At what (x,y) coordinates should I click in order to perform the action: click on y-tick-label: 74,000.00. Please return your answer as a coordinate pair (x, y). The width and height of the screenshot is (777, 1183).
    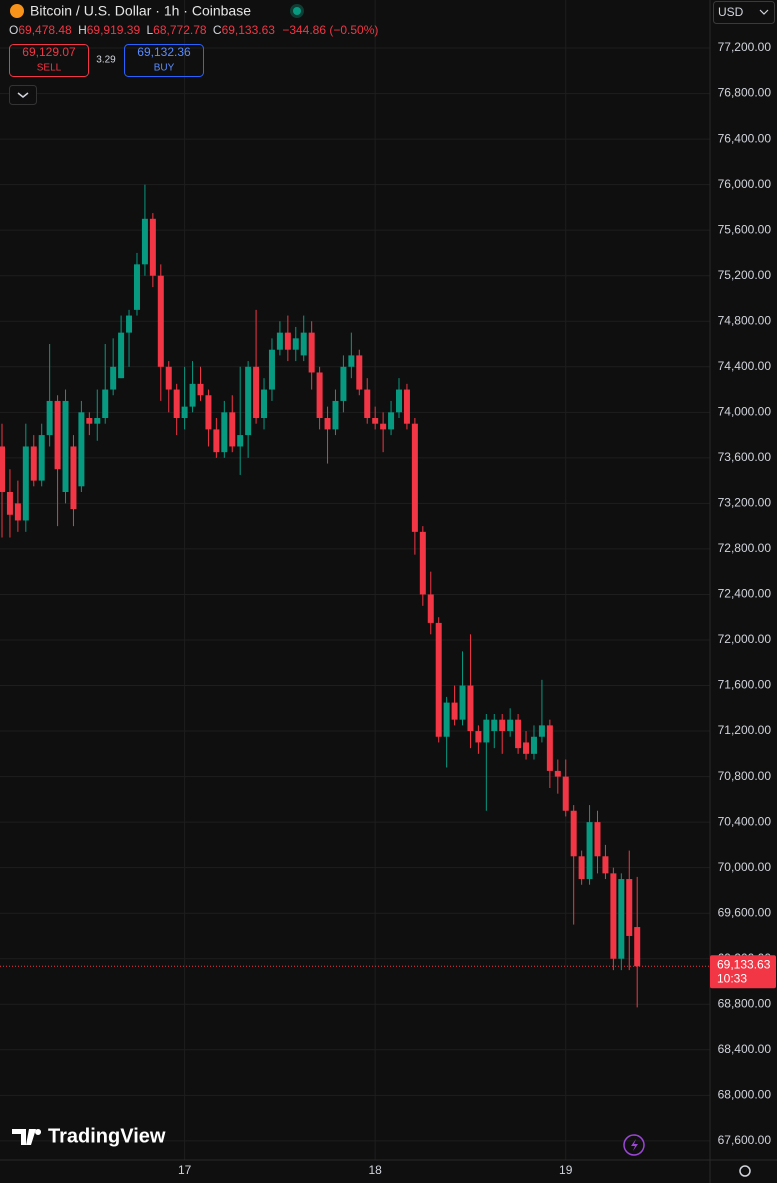
    Looking at the image, I should click on (745, 411).